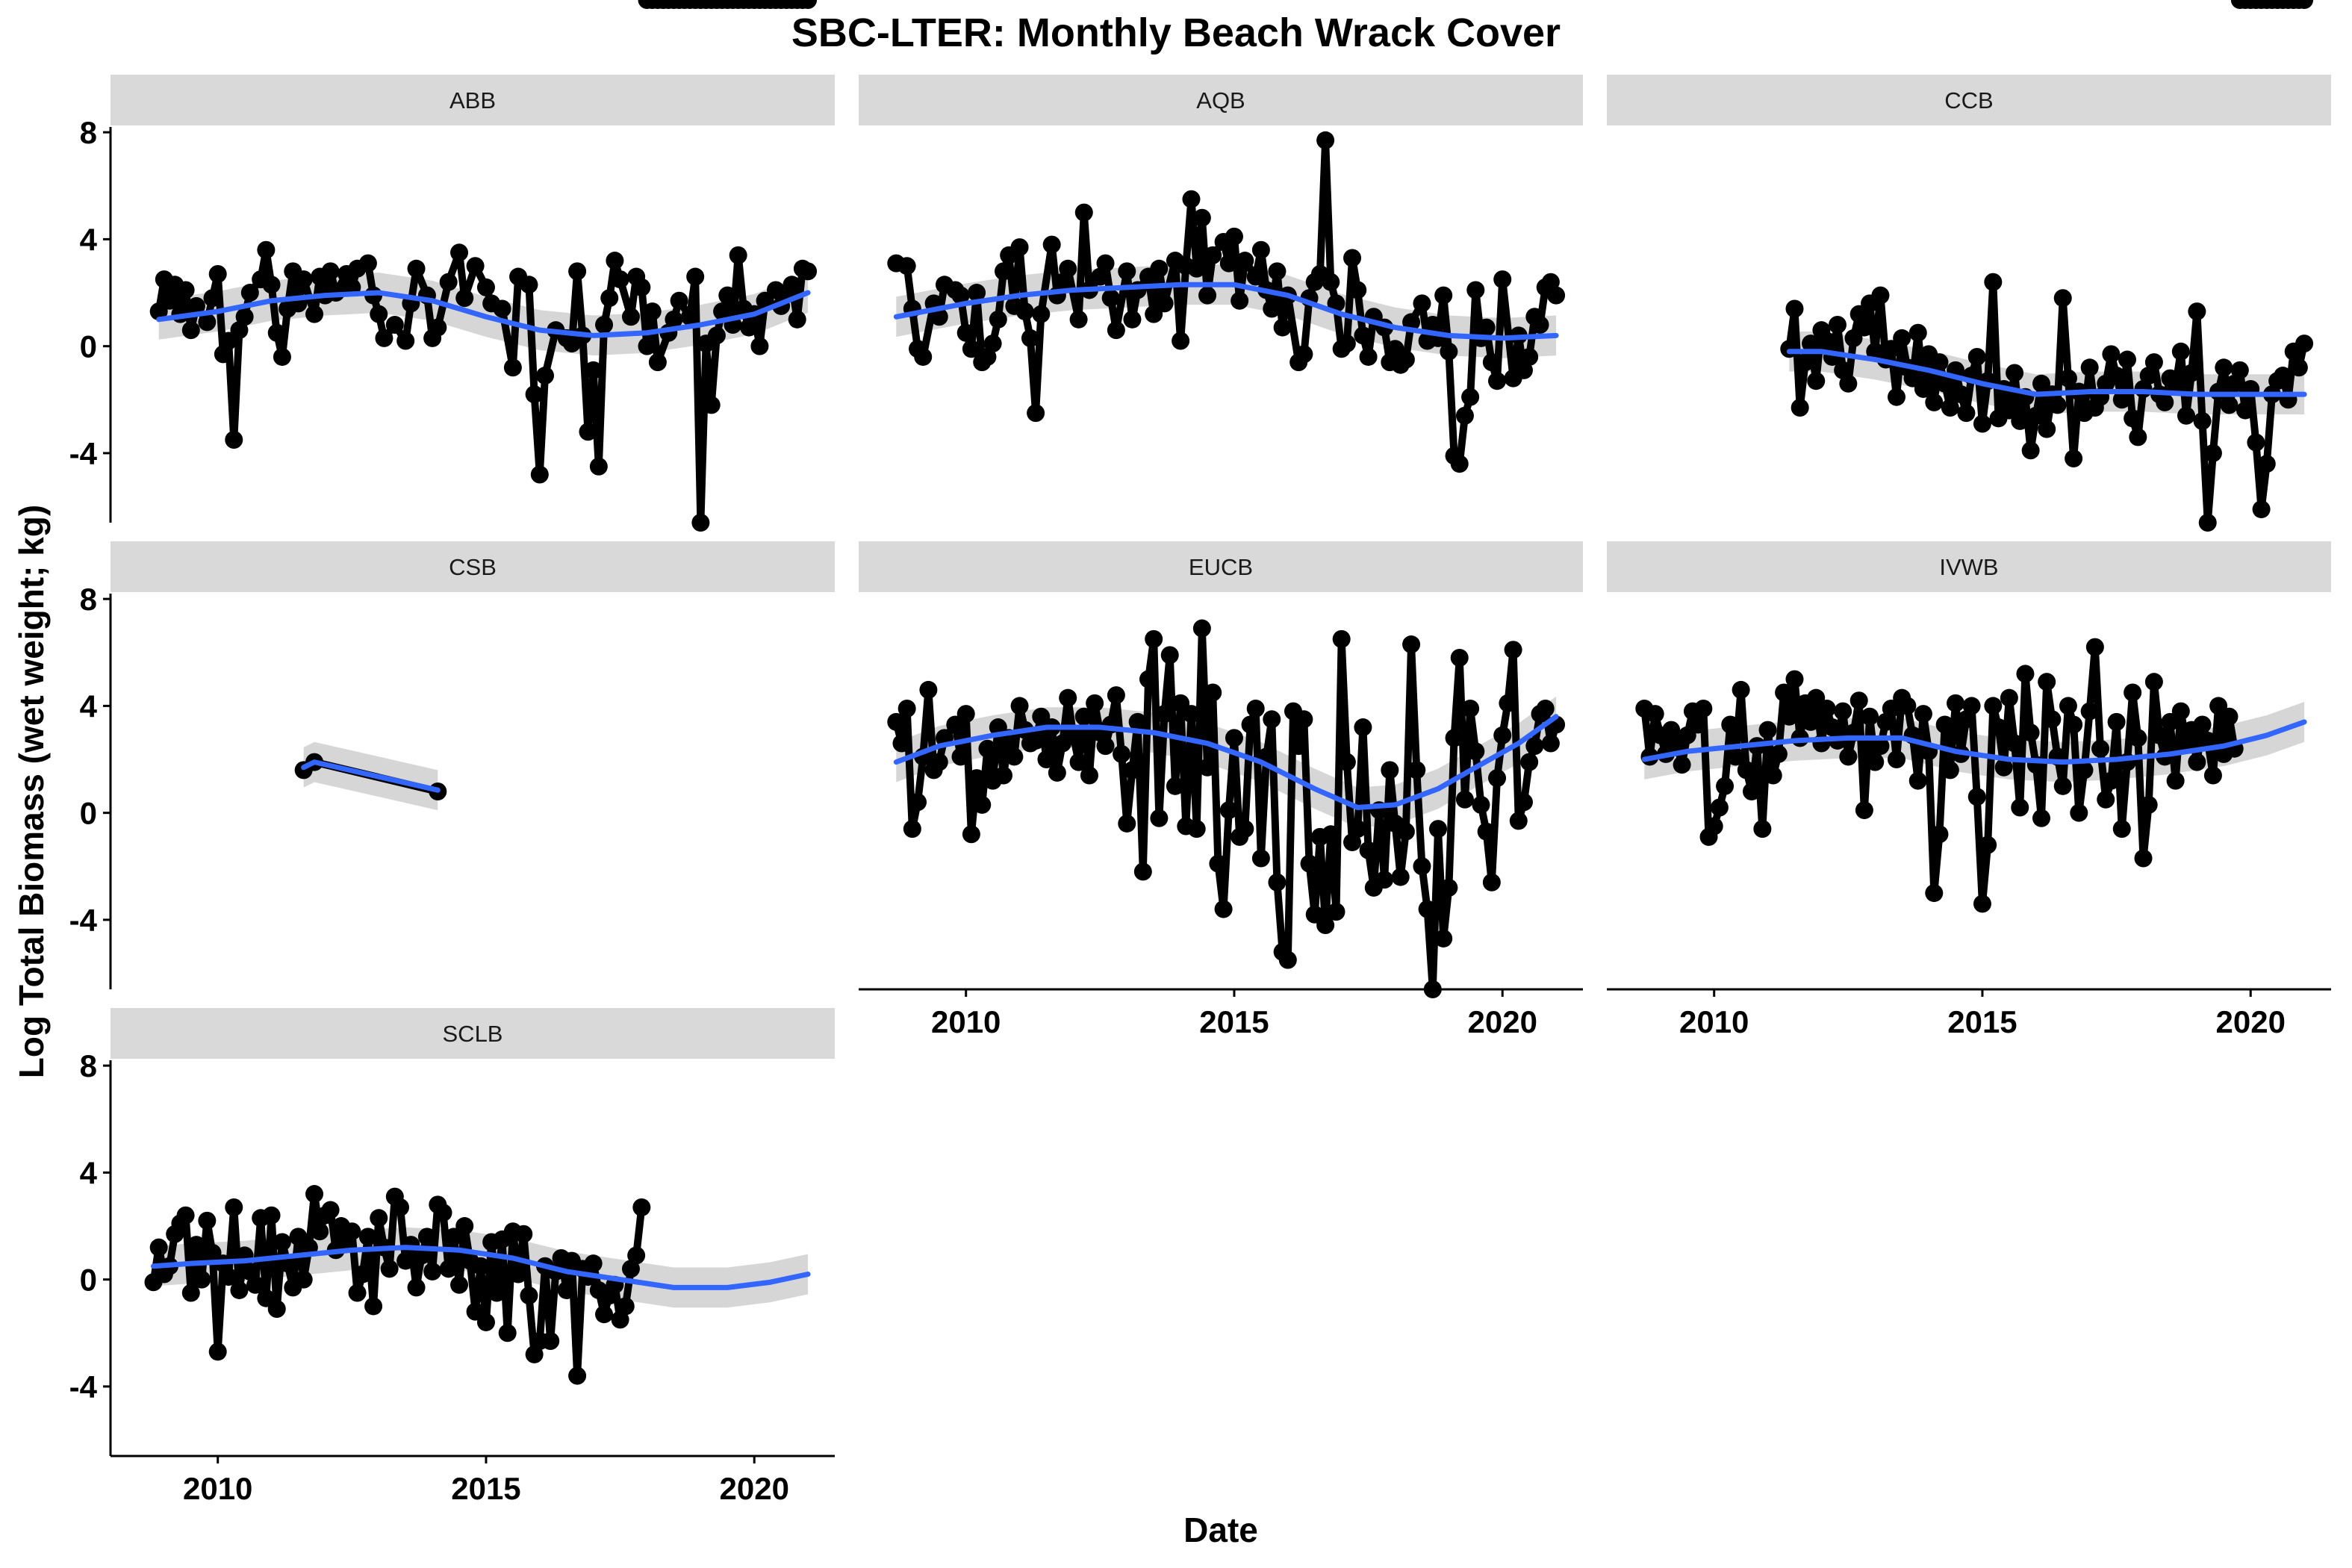  Describe the element at coordinates (1221, 566) in the screenshot. I see `panel-strip` at that location.